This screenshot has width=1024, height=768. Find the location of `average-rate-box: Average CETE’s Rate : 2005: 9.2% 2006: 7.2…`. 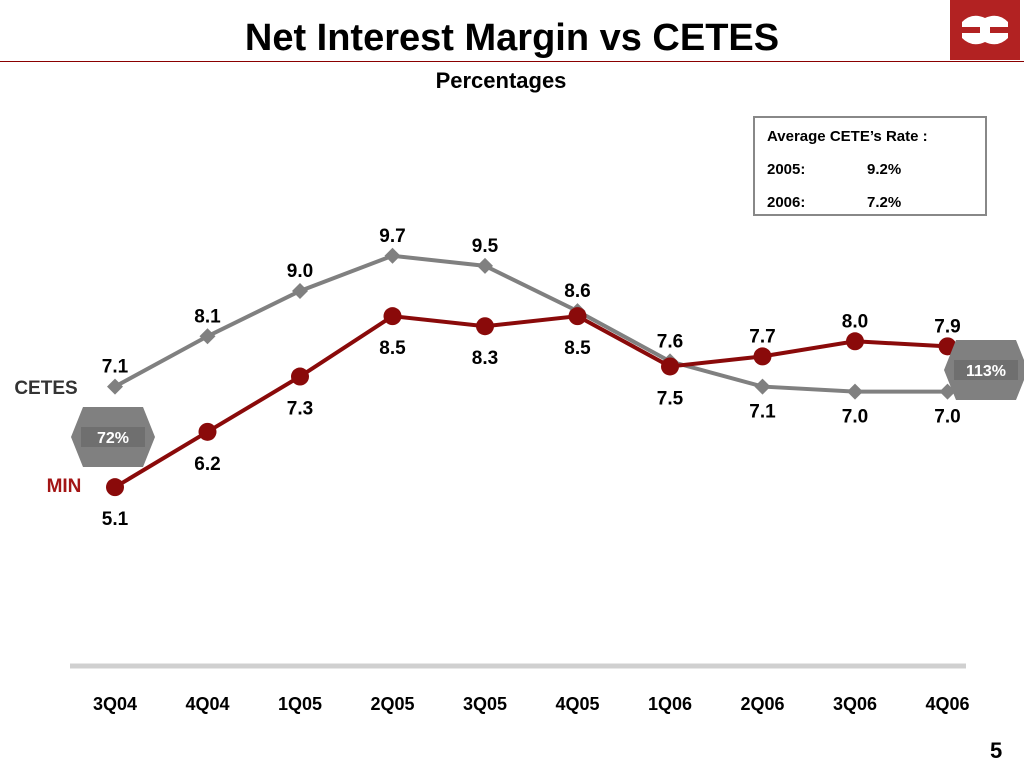

average-rate-box: Average CETE’s Rate : 2005: 9.2% 2006: 7.2… is located at coordinates (870, 166).